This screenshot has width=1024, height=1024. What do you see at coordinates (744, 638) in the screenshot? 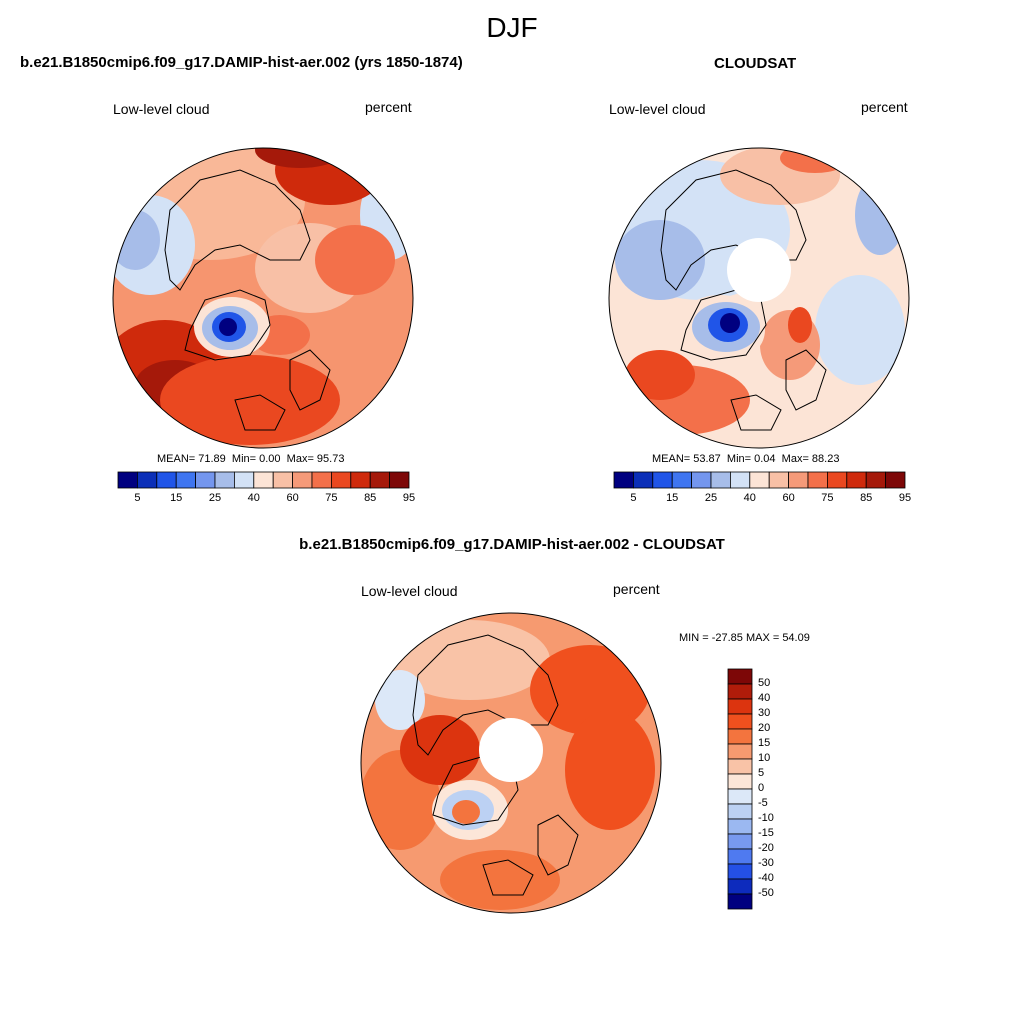
I see `diff-minmax: MIN = -27.85 MAX = 54.09` at bounding box center [744, 638].